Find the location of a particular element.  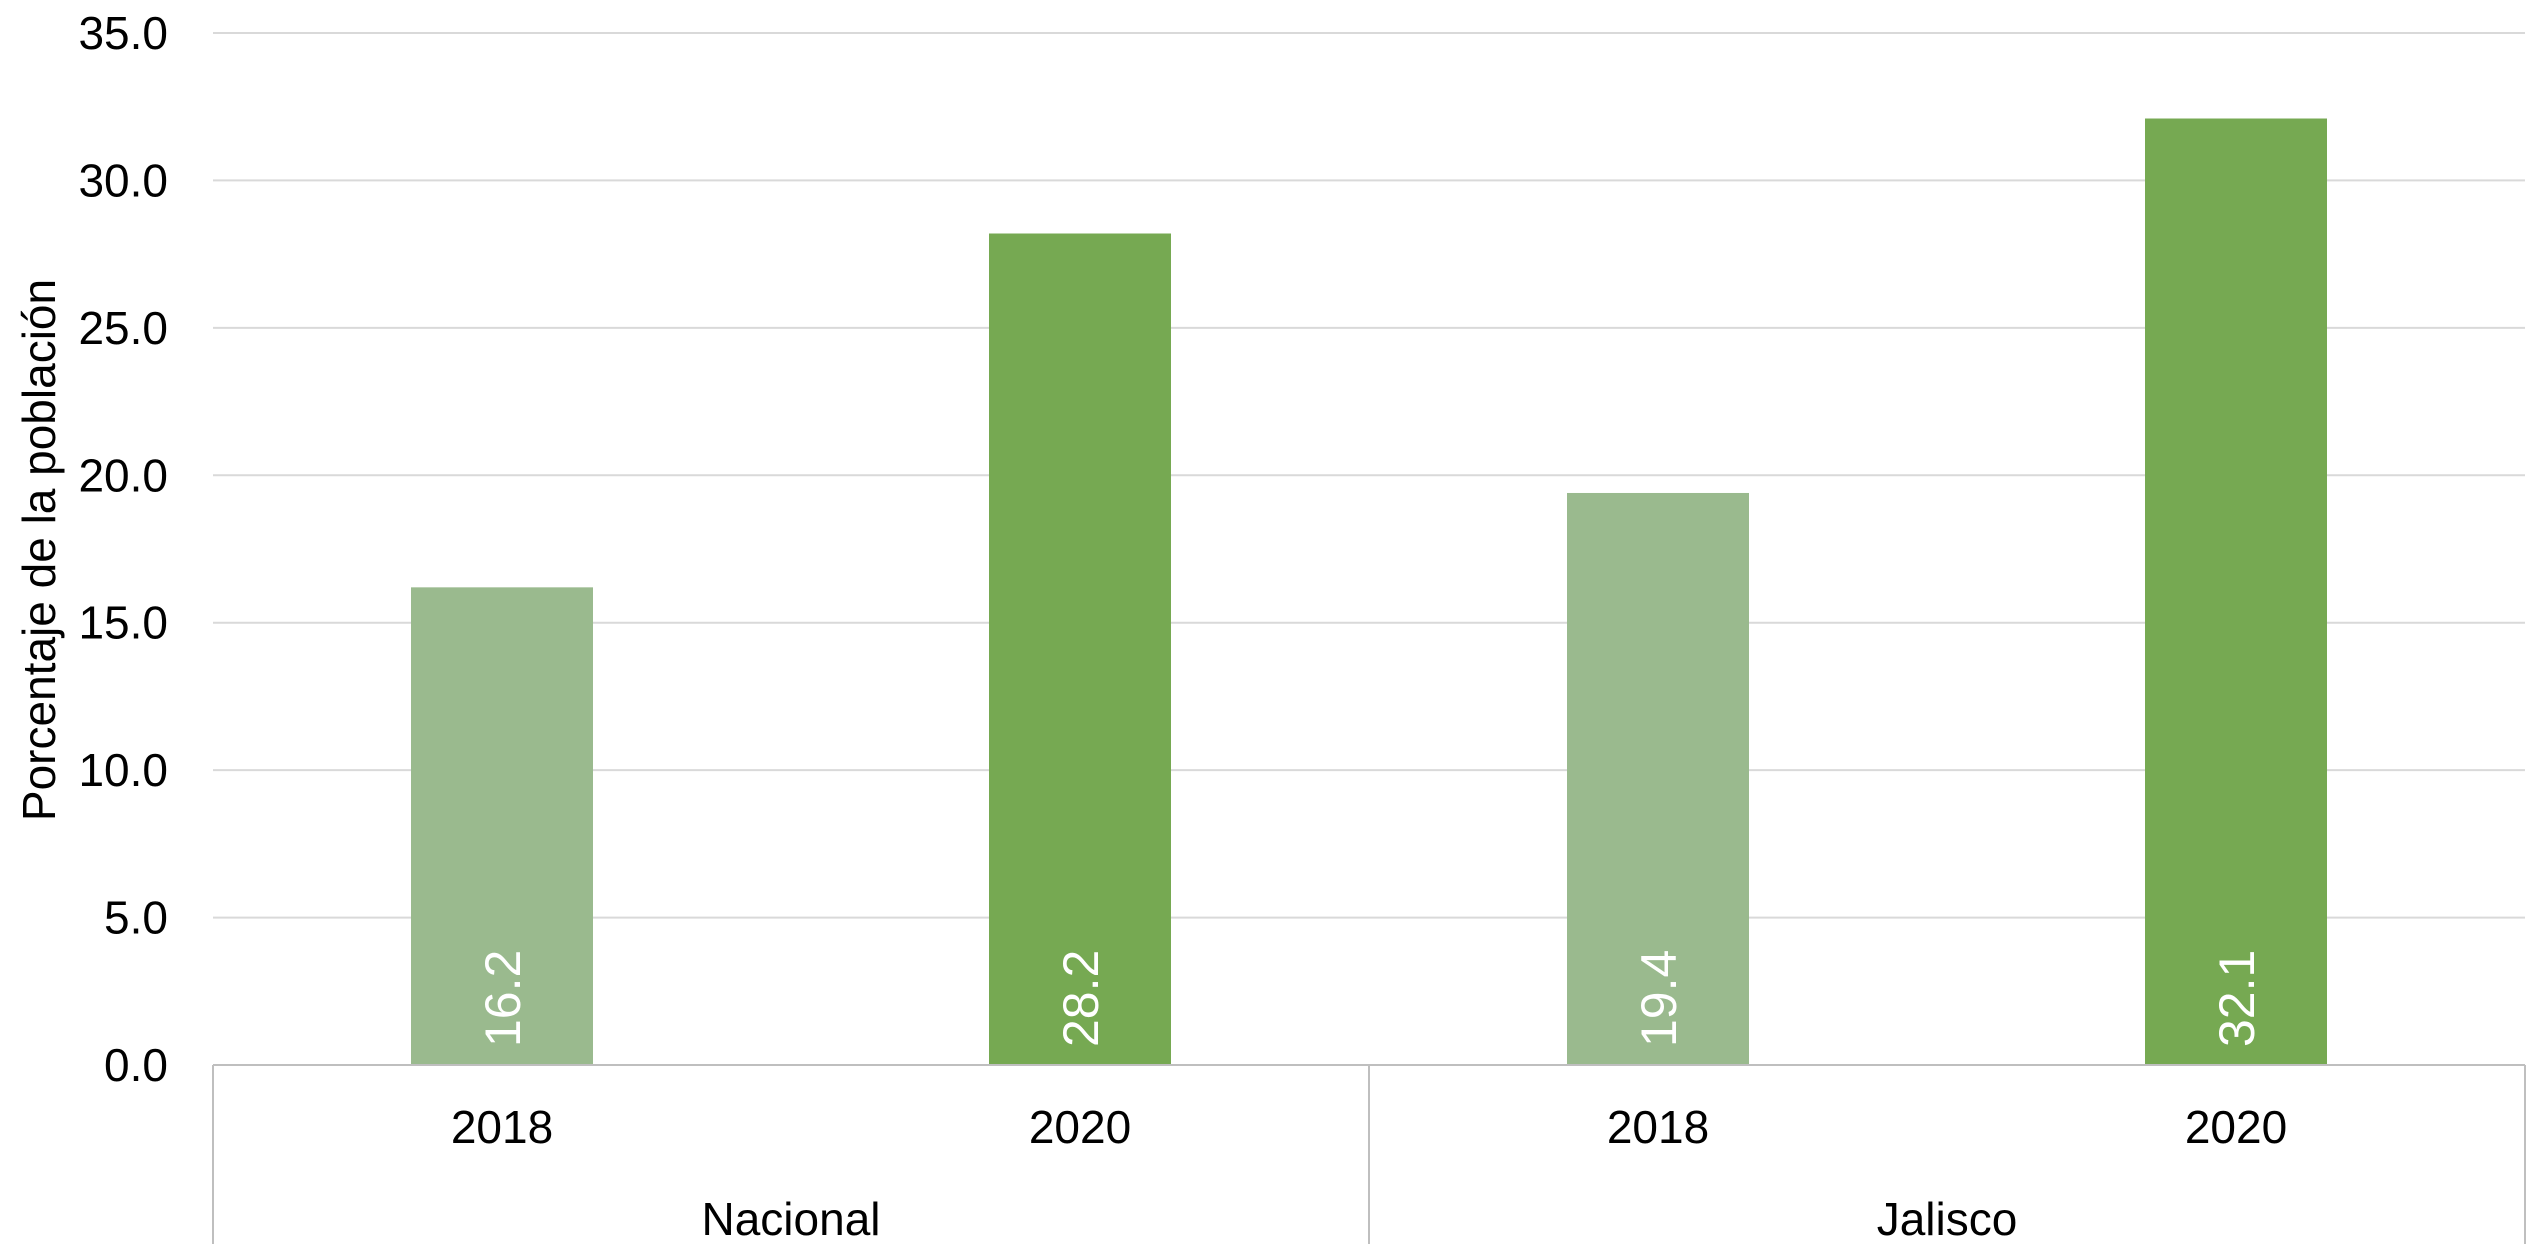

y-tick-label: 0.0 is located at coordinates (136, 1065).